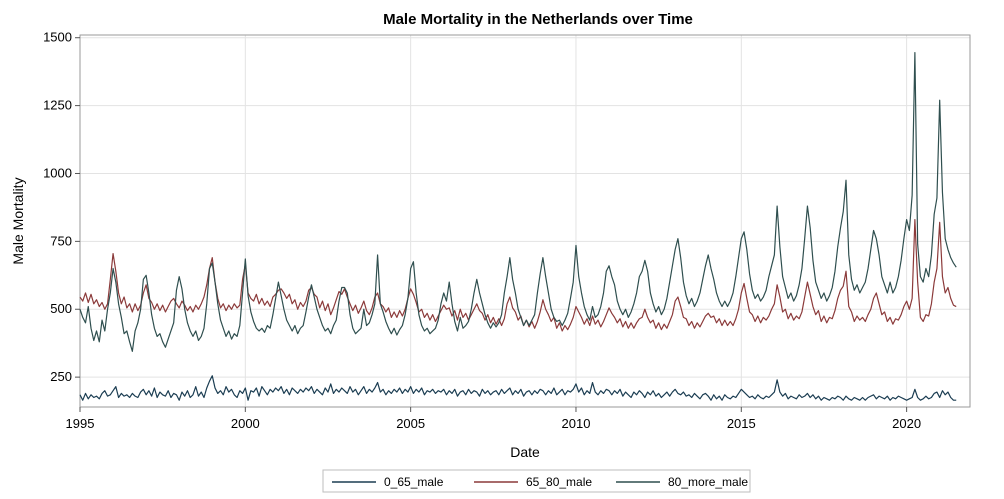 The image size is (1004, 499). What do you see at coordinates (410, 423) in the screenshot?
I see `x-tick-label: 2005` at bounding box center [410, 423].